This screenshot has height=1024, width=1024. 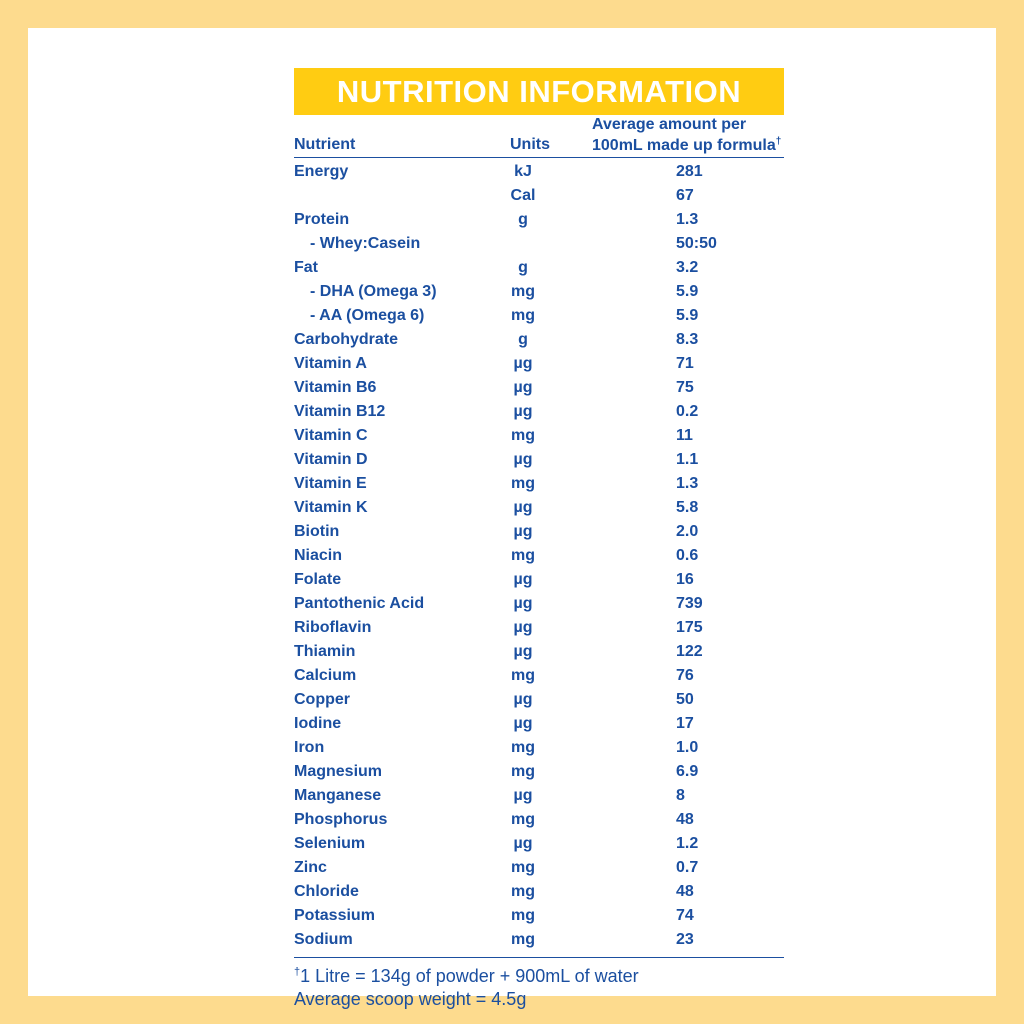 What do you see at coordinates (318, 579) in the screenshot?
I see `nutrient-name: Folate` at bounding box center [318, 579].